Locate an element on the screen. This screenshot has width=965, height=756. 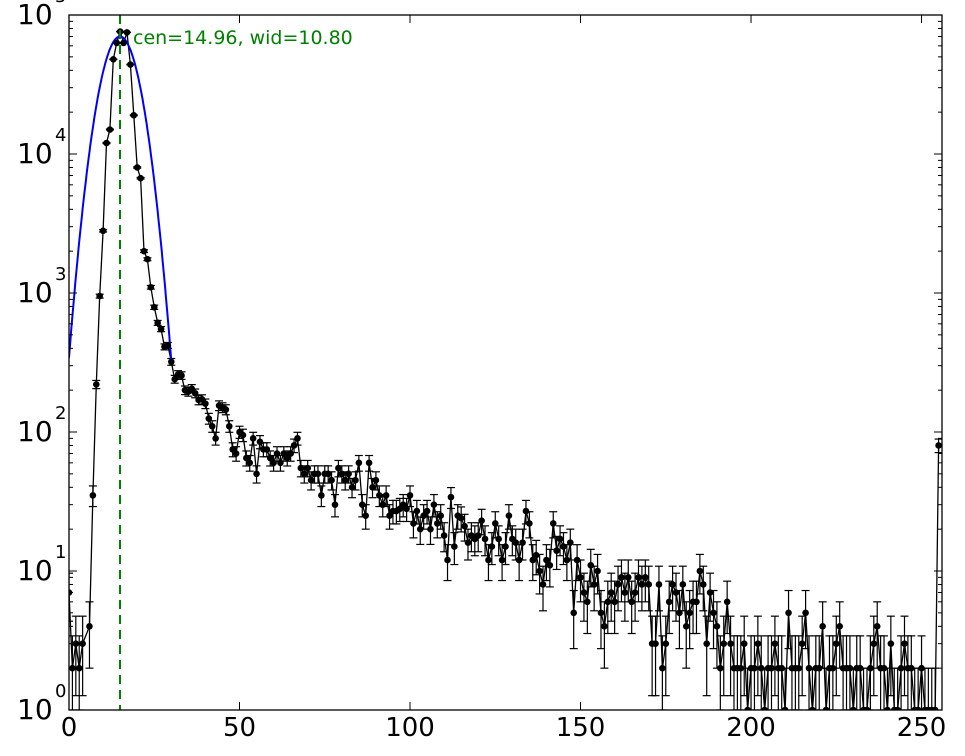
y-tick-exponent: 5 is located at coordinates (60, 3).